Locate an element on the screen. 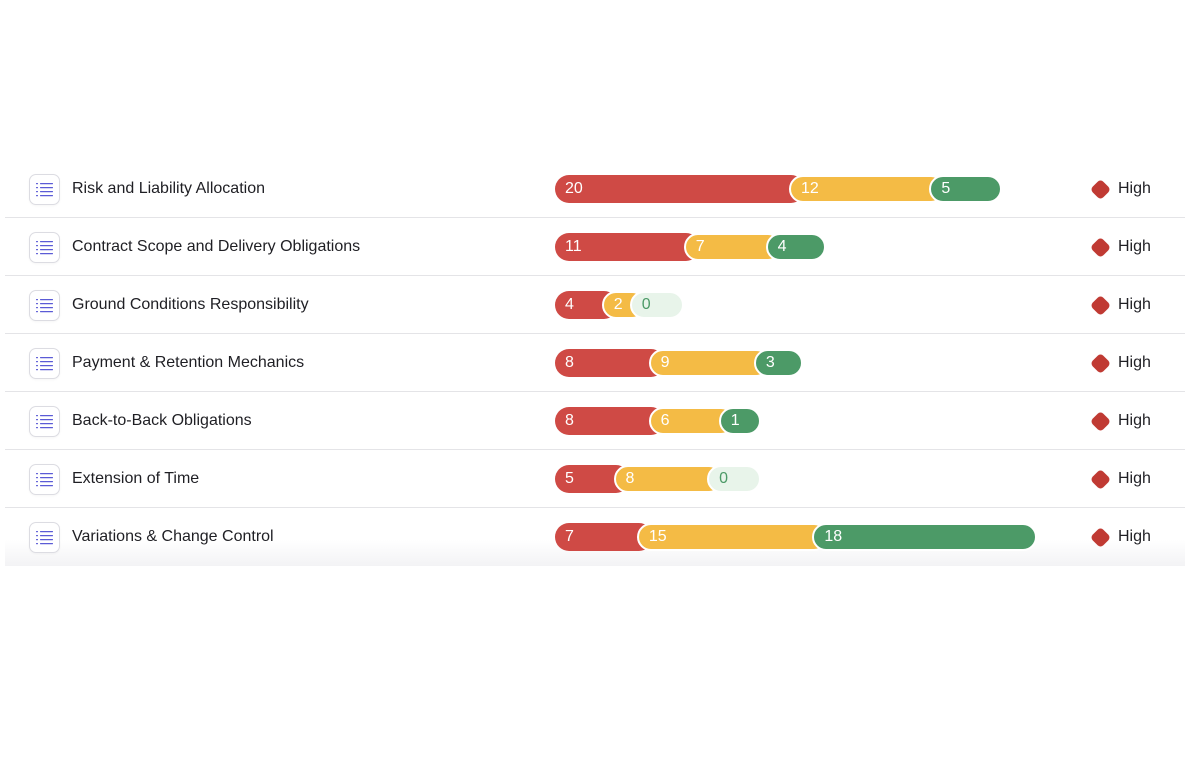 This screenshot has width=1192, height=760. low-risk-count-segment: 5 is located at coordinates (965, 189).